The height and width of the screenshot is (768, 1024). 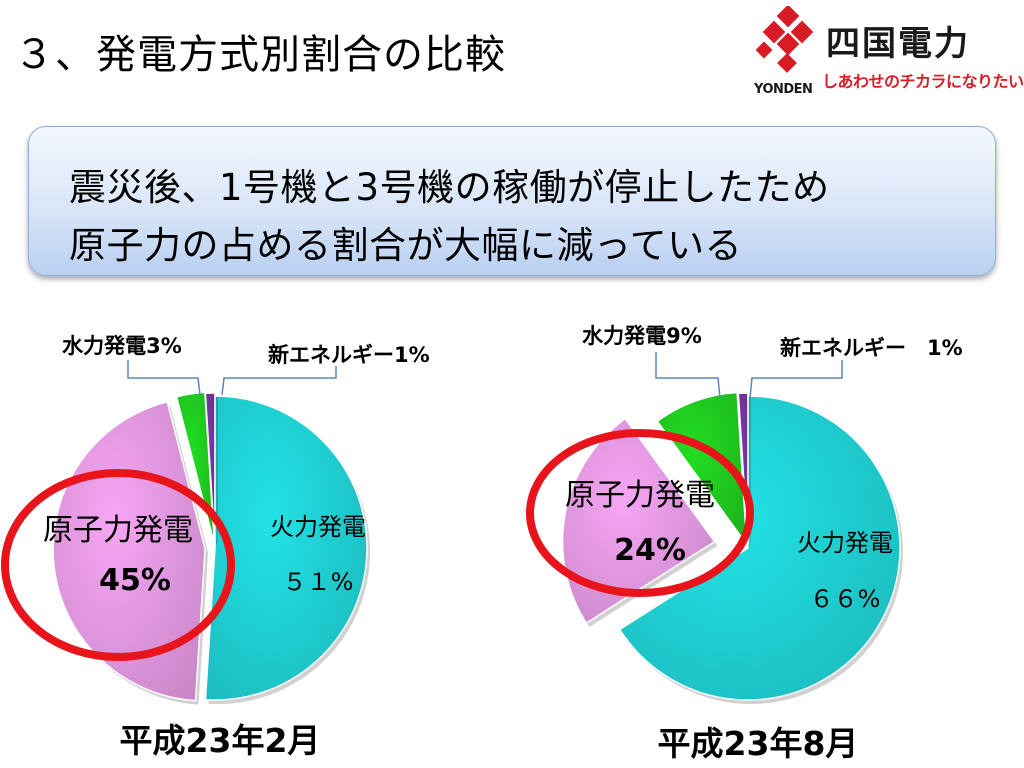 What do you see at coordinates (449, 187) in the screenshot?
I see `callout-line-1: 震災後、1号機と3号機の稼働が停止したため` at bounding box center [449, 187].